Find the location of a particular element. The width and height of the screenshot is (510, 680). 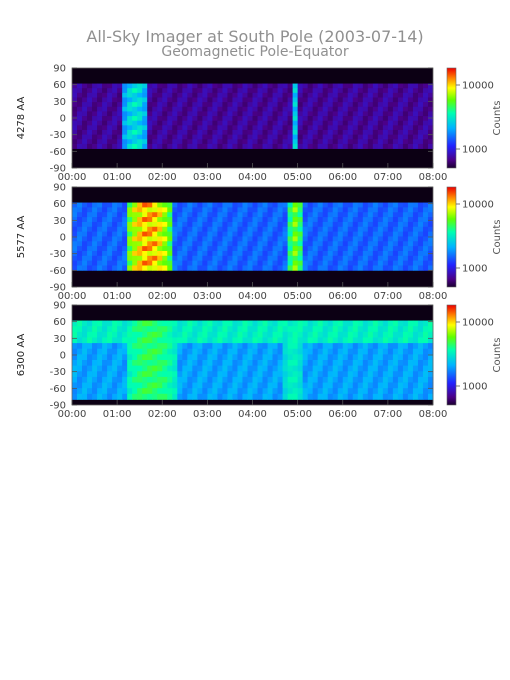

y-tick-label: 60 is located at coordinates (59, 204).